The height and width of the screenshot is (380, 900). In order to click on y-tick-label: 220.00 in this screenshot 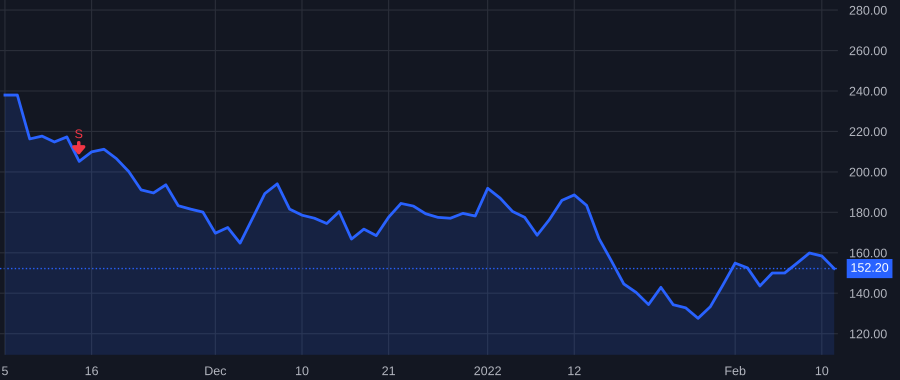, I will do `click(868, 131)`.